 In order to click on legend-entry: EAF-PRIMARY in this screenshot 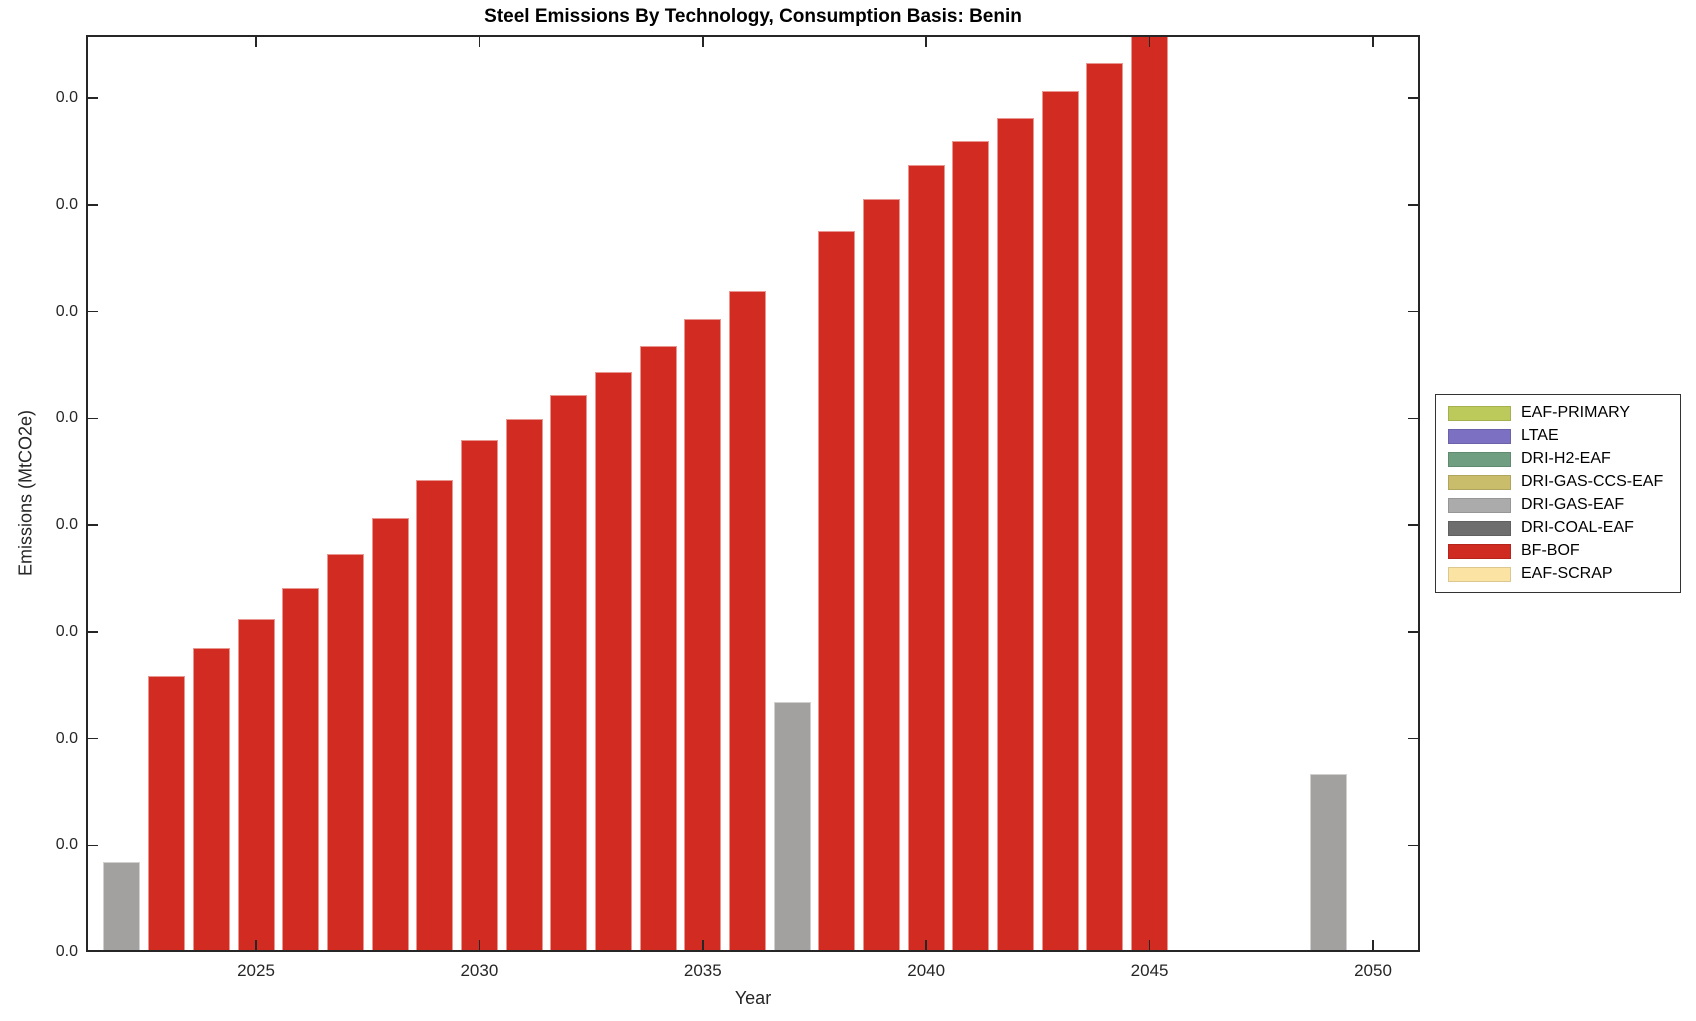, I will do `click(1558, 413)`.